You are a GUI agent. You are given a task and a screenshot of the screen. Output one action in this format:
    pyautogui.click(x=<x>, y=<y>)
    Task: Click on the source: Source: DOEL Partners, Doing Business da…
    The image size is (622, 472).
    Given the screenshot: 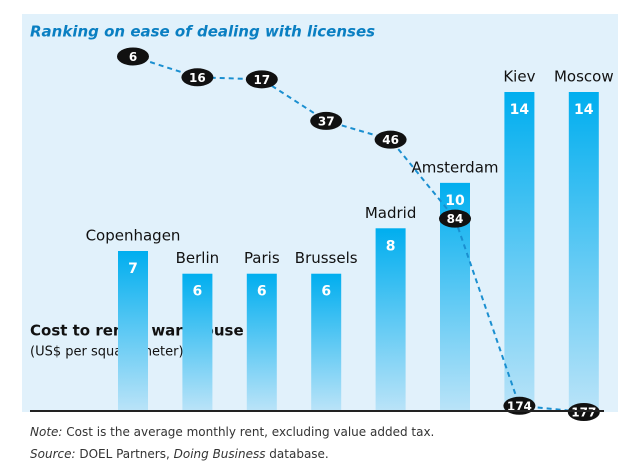 What is the action you would take?
    pyautogui.click(x=179, y=454)
    